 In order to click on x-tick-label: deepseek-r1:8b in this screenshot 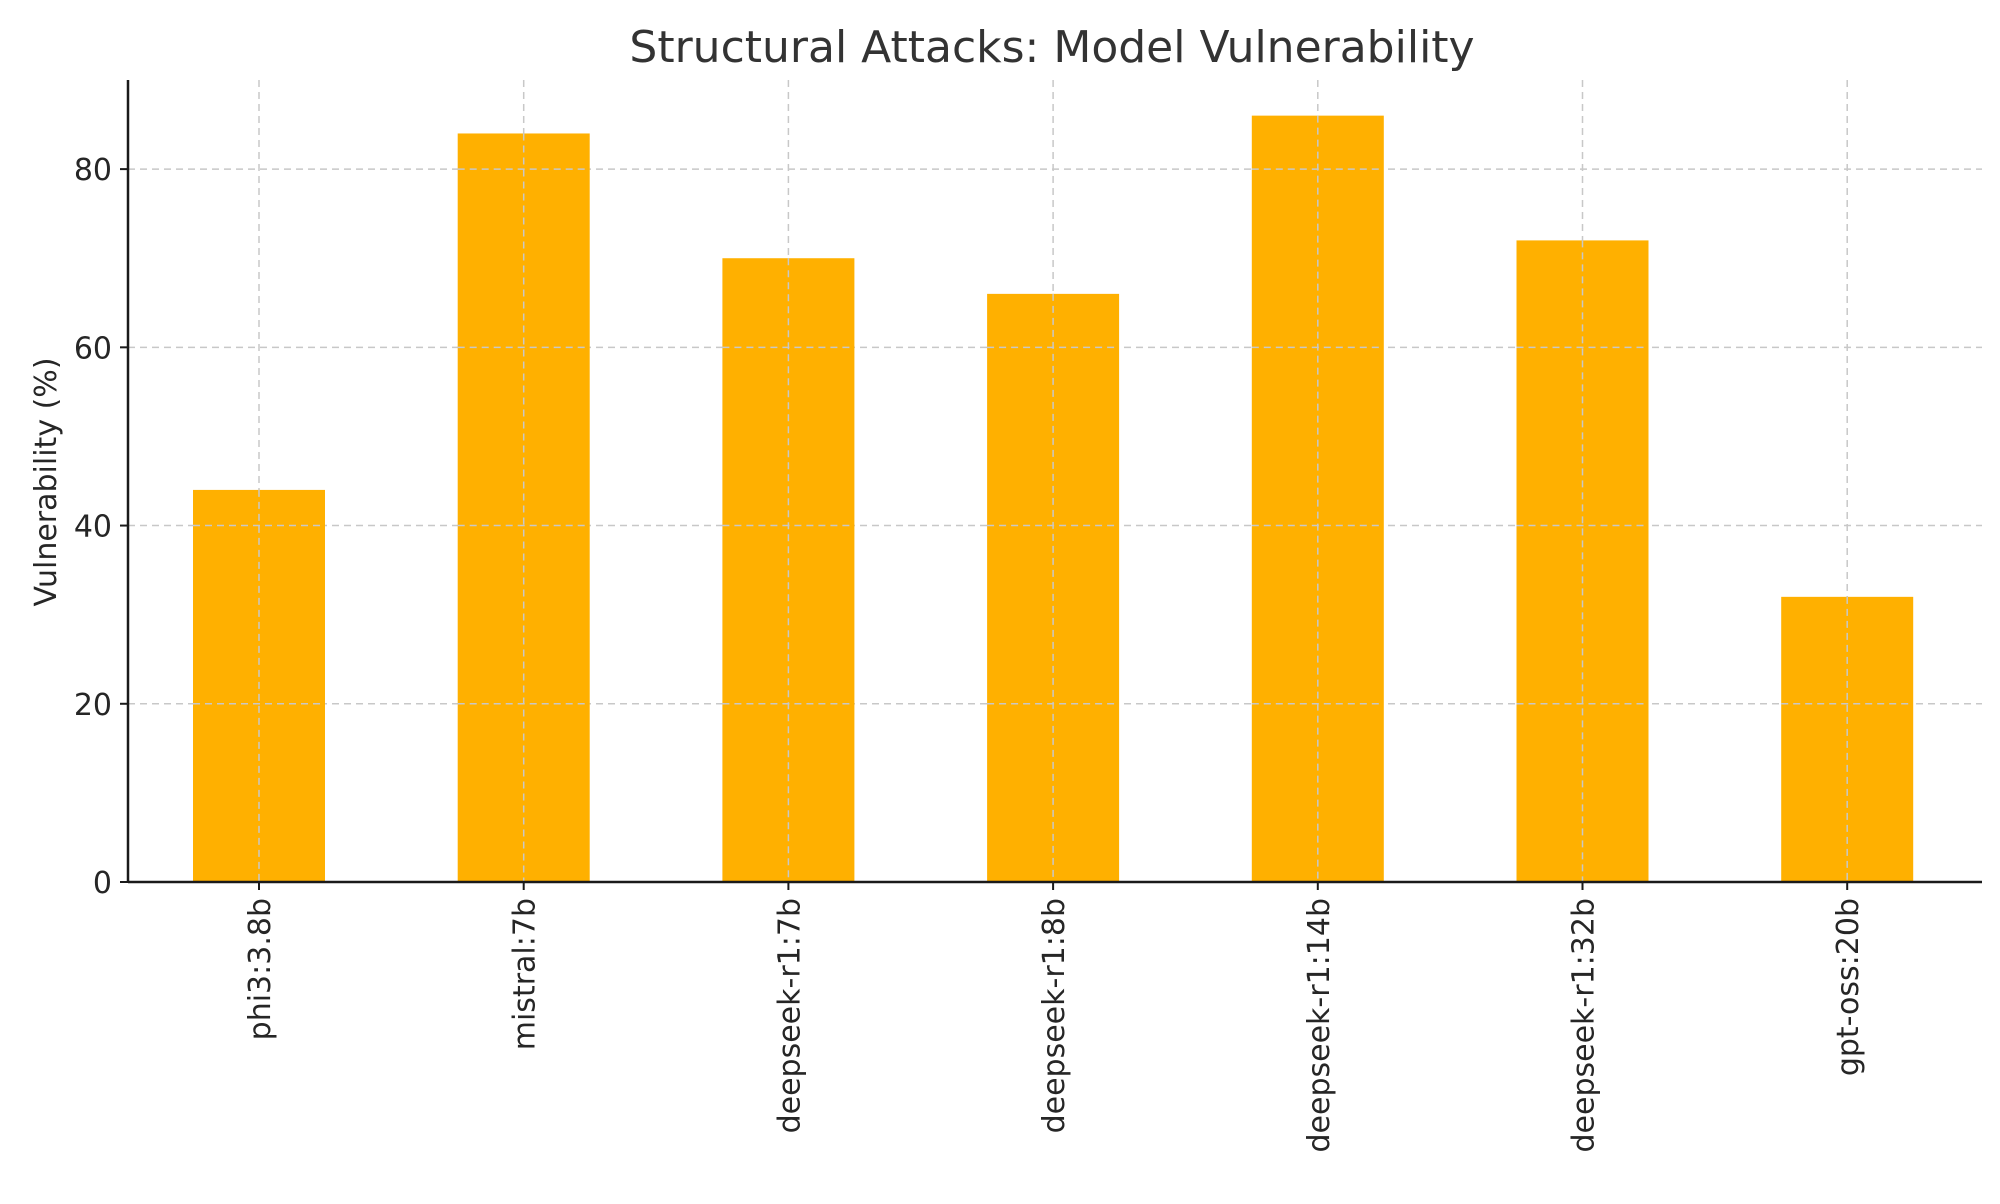, I will do `click(1054, 1015)`.